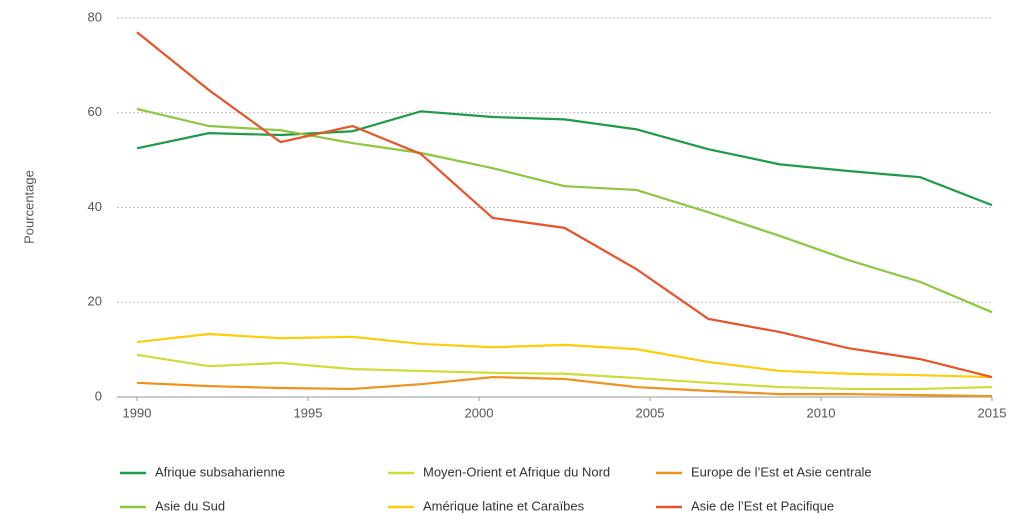 The width and height of the screenshot is (1019, 514). Describe the element at coordinates (992, 412) in the screenshot. I see `x-tick-label: 2015` at that location.